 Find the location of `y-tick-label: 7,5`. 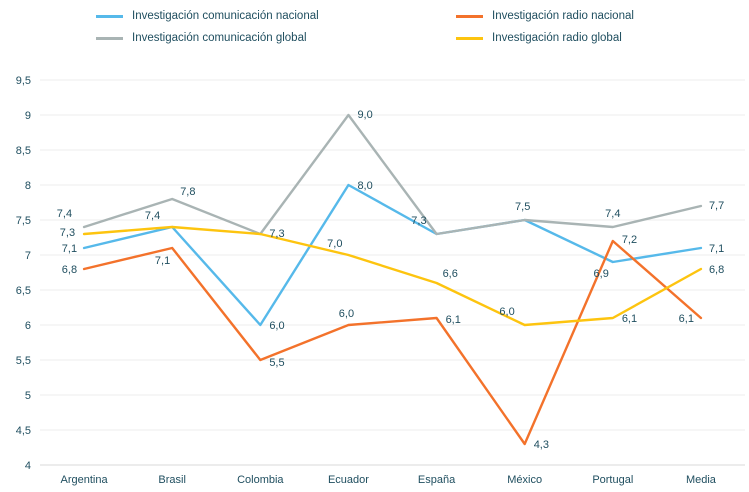

y-tick-label: 7,5 is located at coordinates (23, 221).